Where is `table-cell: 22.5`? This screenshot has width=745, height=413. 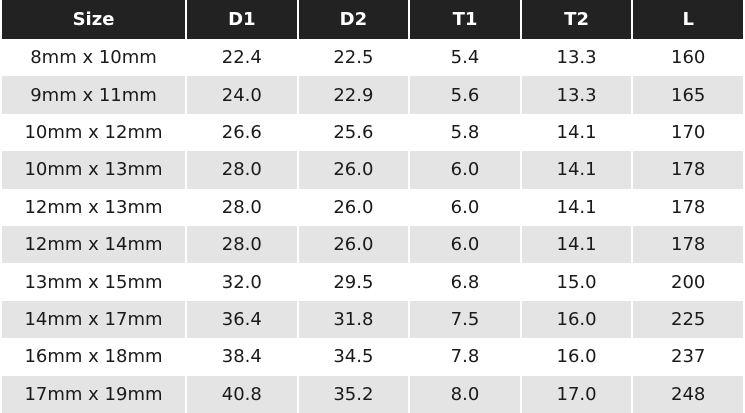
table-cell: 22.5 is located at coordinates (353, 58).